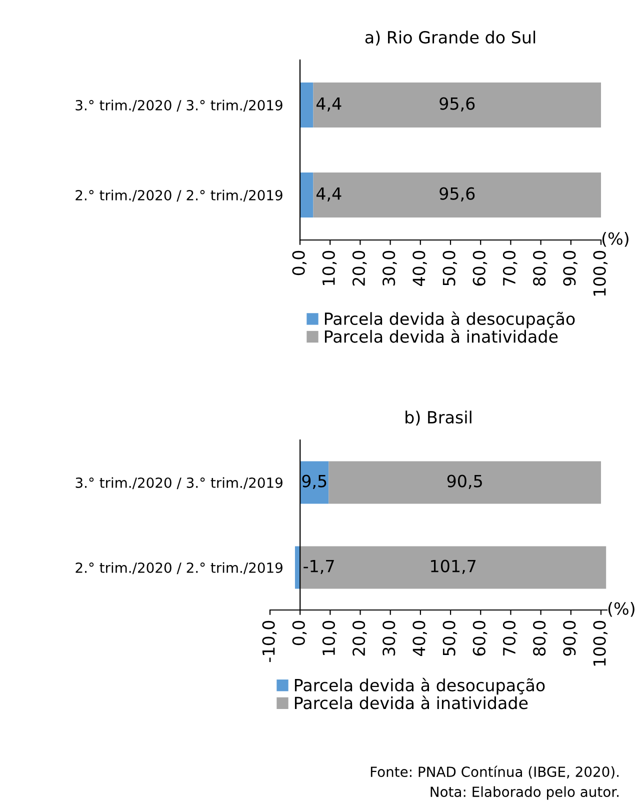  Describe the element at coordinates (524, 793) in the screenshot. I see `text: Nota: Elaborado pelo autor.` at that location.